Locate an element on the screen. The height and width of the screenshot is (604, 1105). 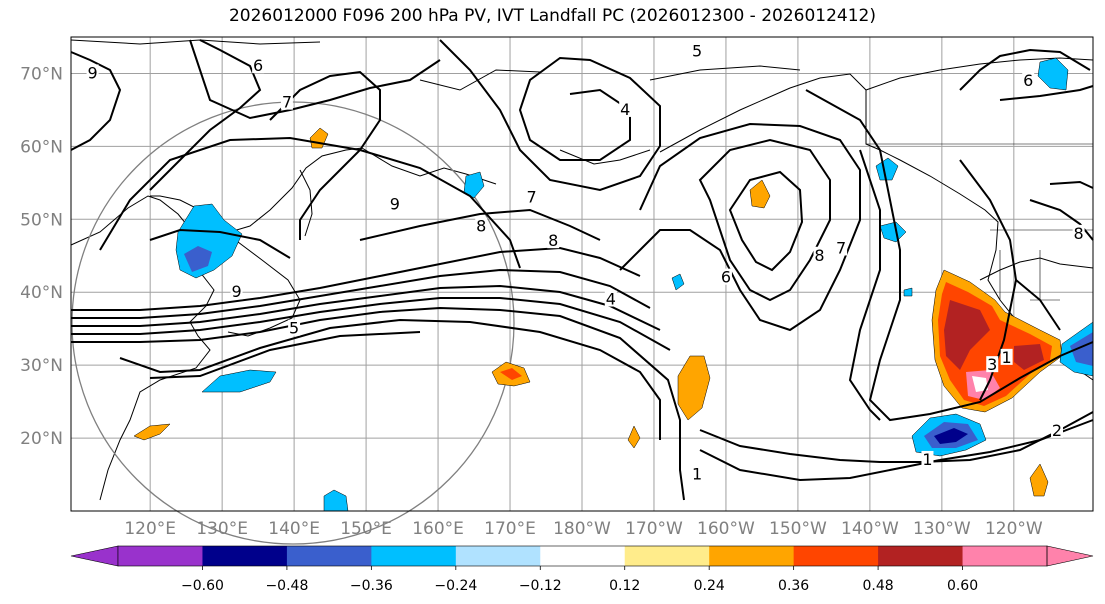
colorbar-tick-label: −0.36 is located at coordinates (371, 586).